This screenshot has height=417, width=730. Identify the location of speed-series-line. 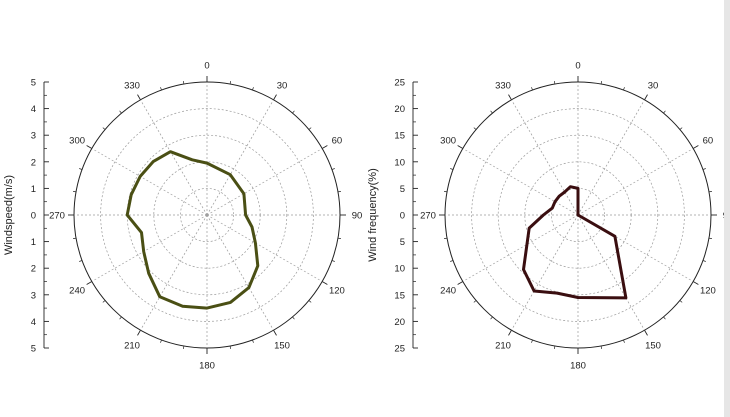
(192, 230).